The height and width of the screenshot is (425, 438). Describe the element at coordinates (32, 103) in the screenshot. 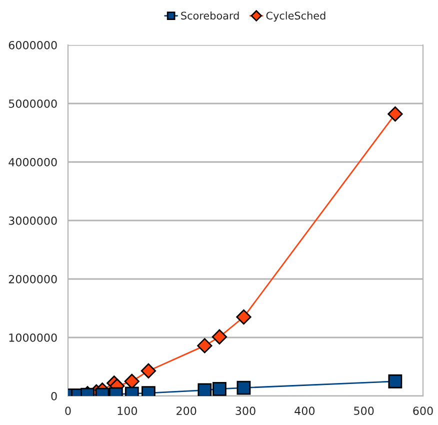

I see `y-tick-label: 5000000` at that location.